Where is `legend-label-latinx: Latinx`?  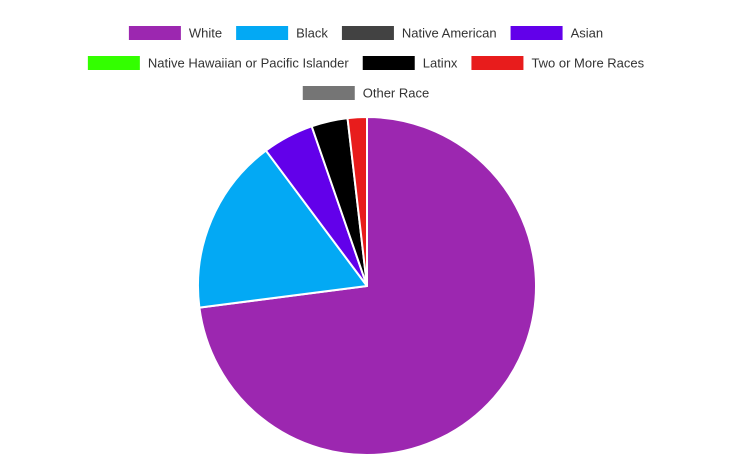
legend-label-latinx: Latinx is located at coordinates (440, 63).